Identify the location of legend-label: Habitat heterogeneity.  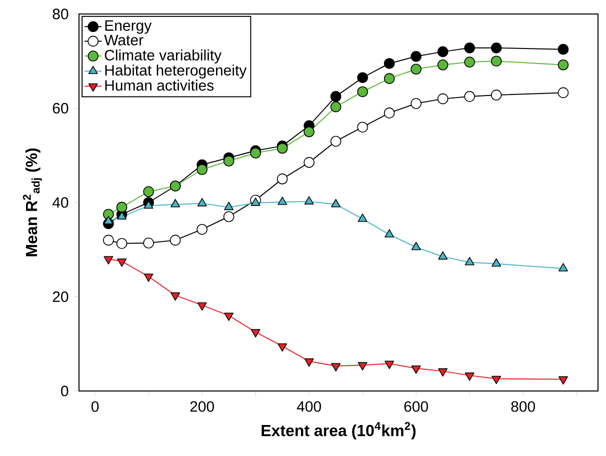
(176, 71).